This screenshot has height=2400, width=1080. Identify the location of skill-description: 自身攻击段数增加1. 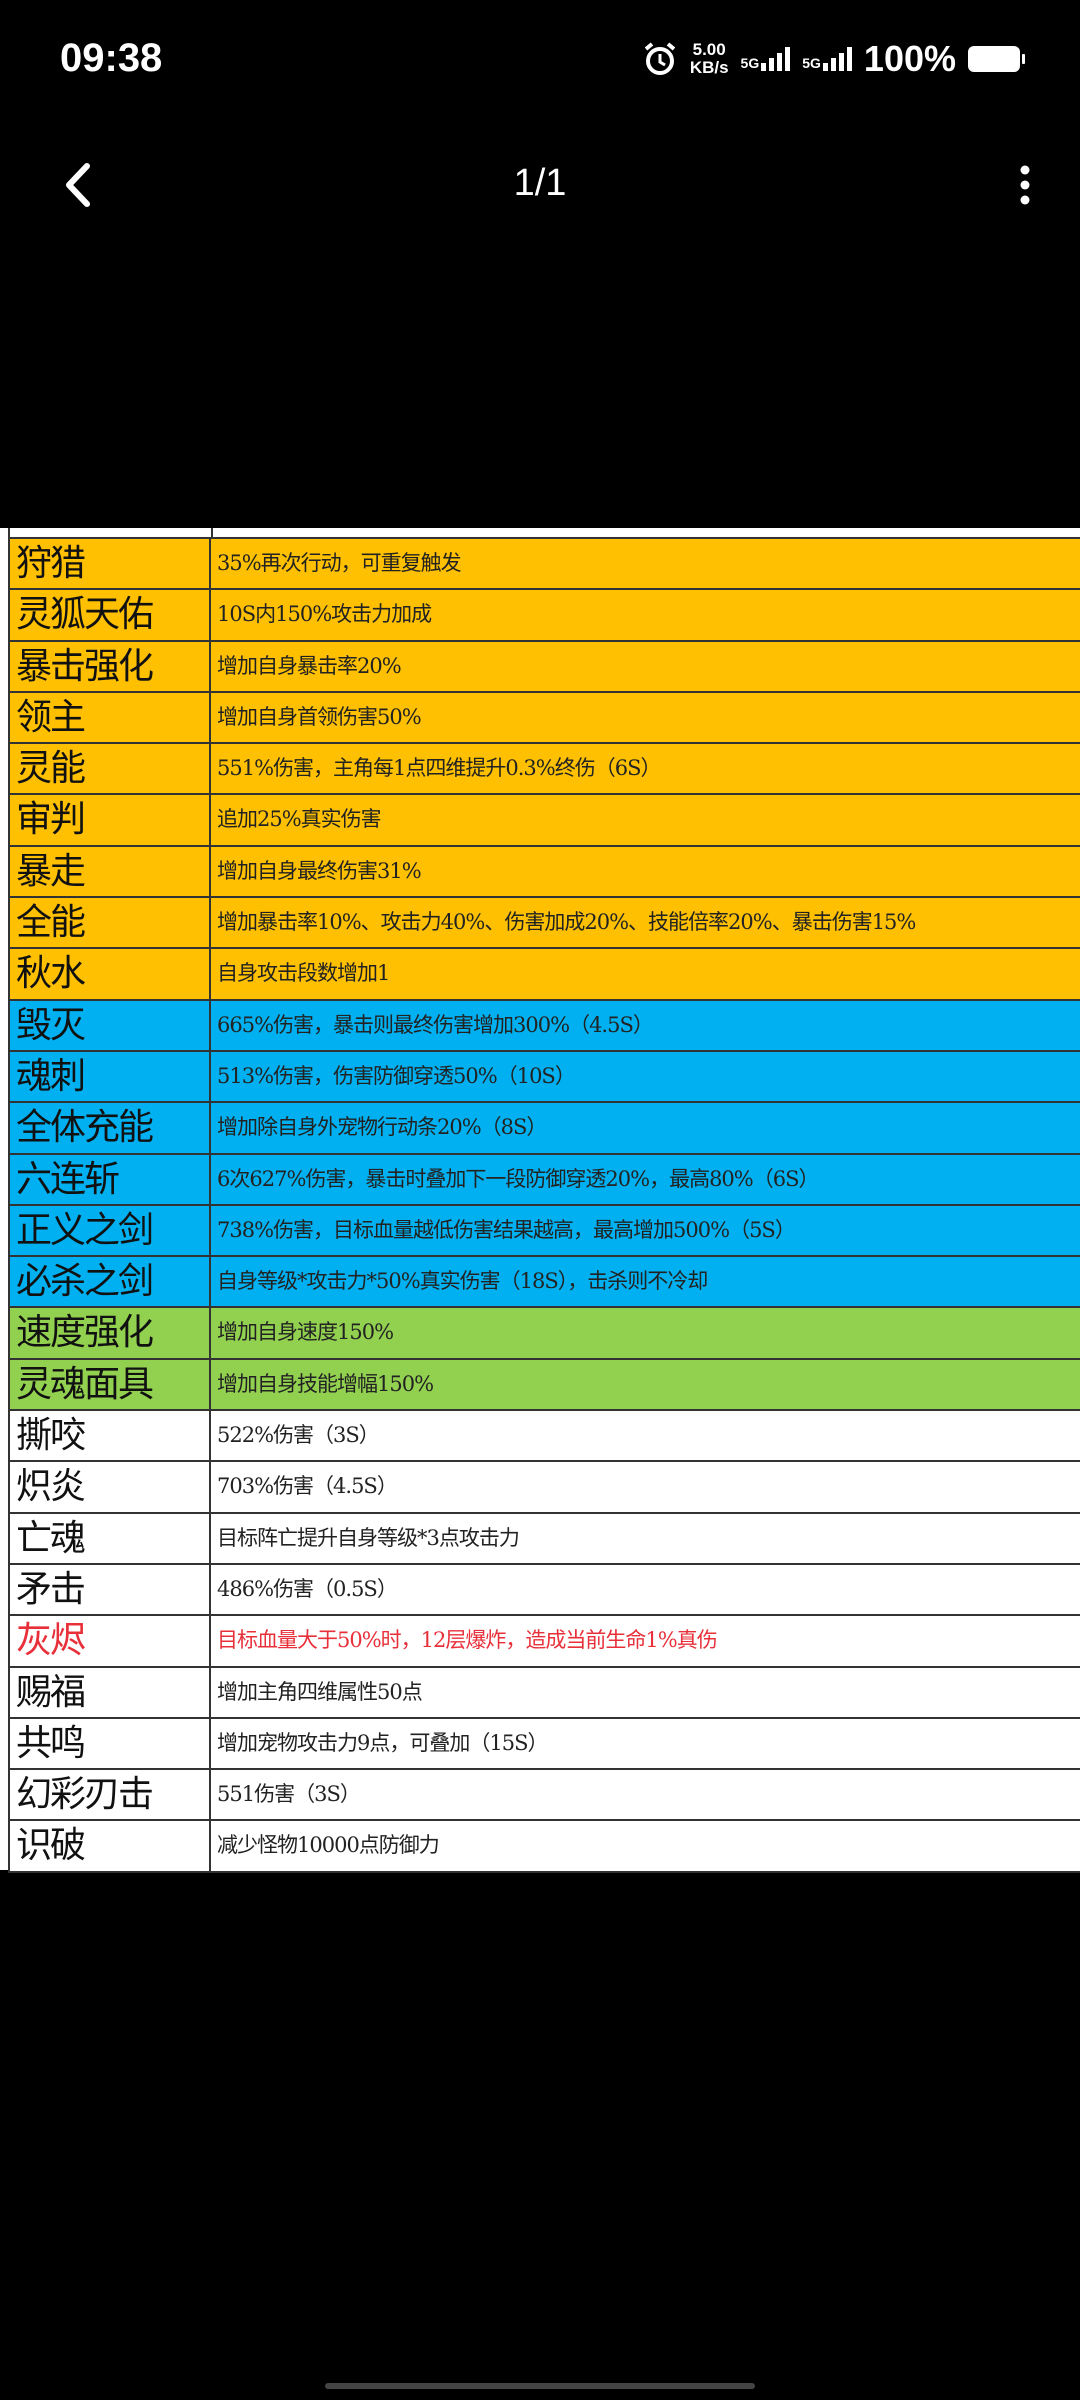
(303, 973).